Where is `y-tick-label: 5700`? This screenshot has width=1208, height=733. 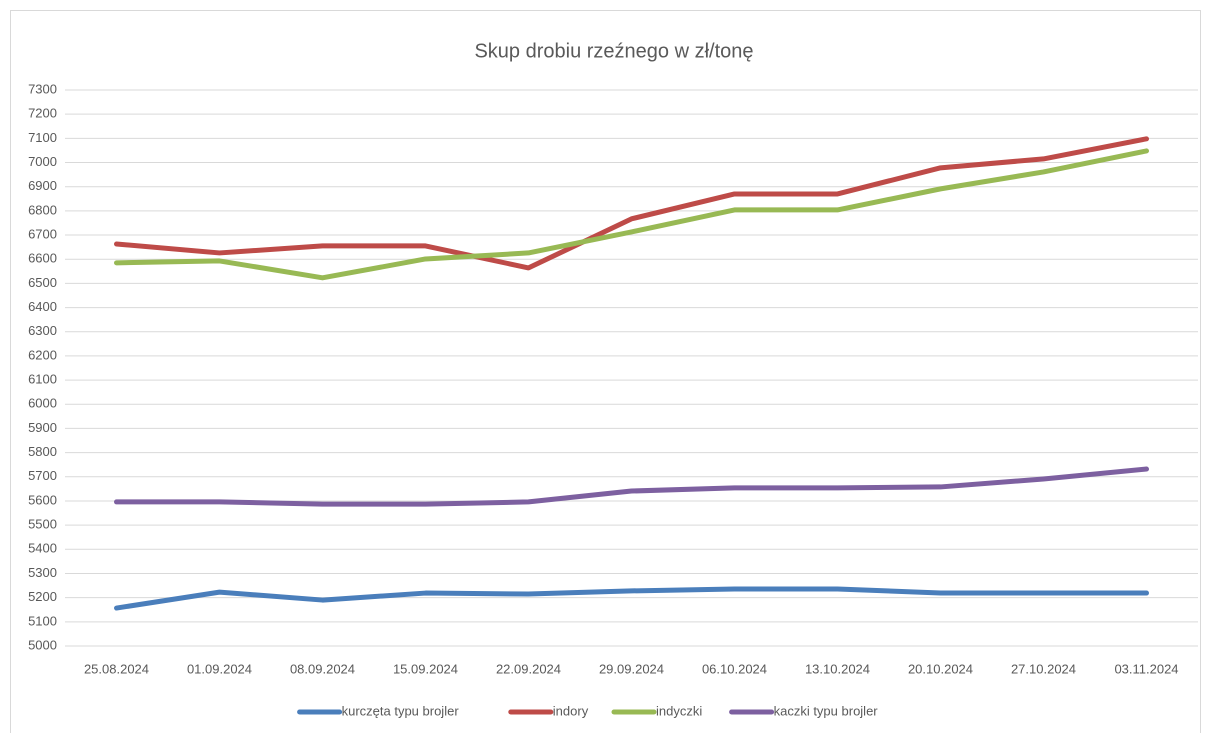
y-tick-label: 5700 is located at coordinates (42, 475).